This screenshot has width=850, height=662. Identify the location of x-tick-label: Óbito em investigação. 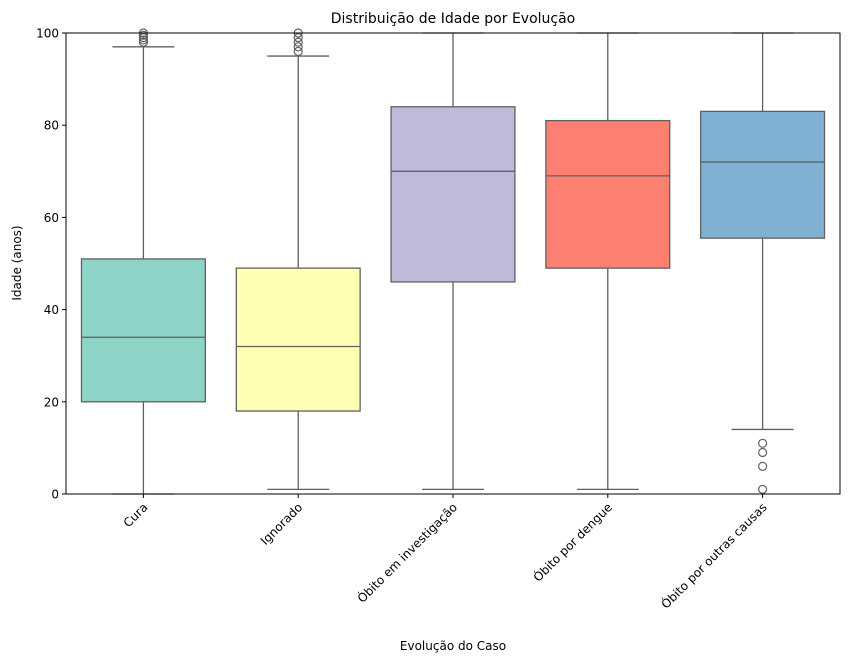
(407, 553).